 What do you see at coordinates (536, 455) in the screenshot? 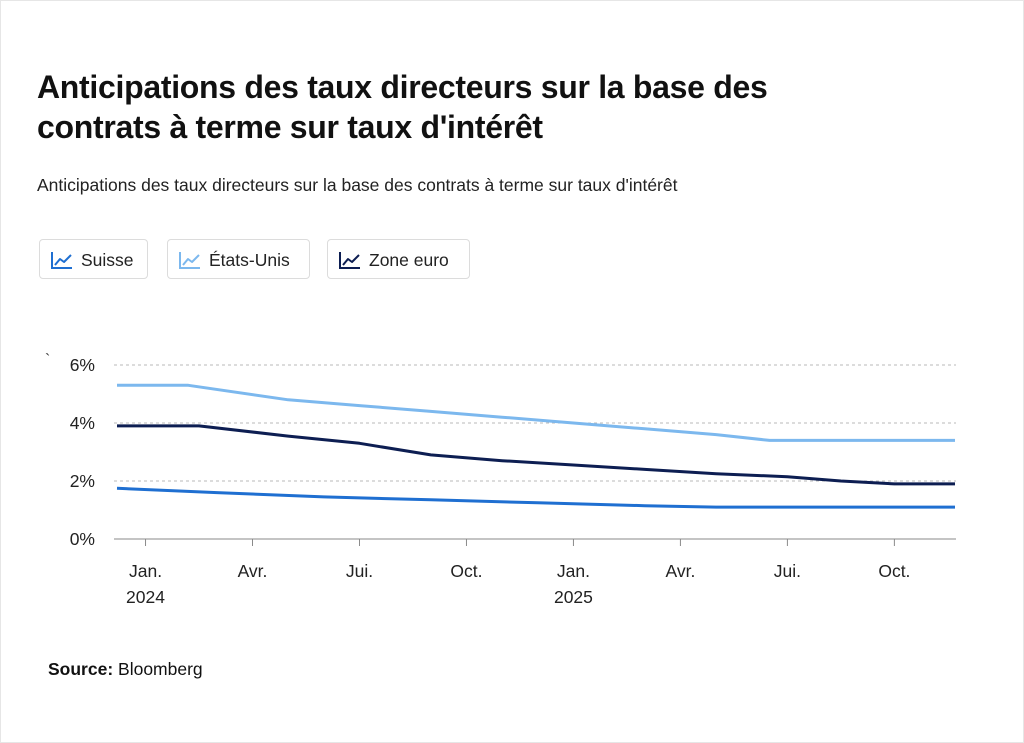
I see `series-line-zone-euro` at bounding box center [536, 455].